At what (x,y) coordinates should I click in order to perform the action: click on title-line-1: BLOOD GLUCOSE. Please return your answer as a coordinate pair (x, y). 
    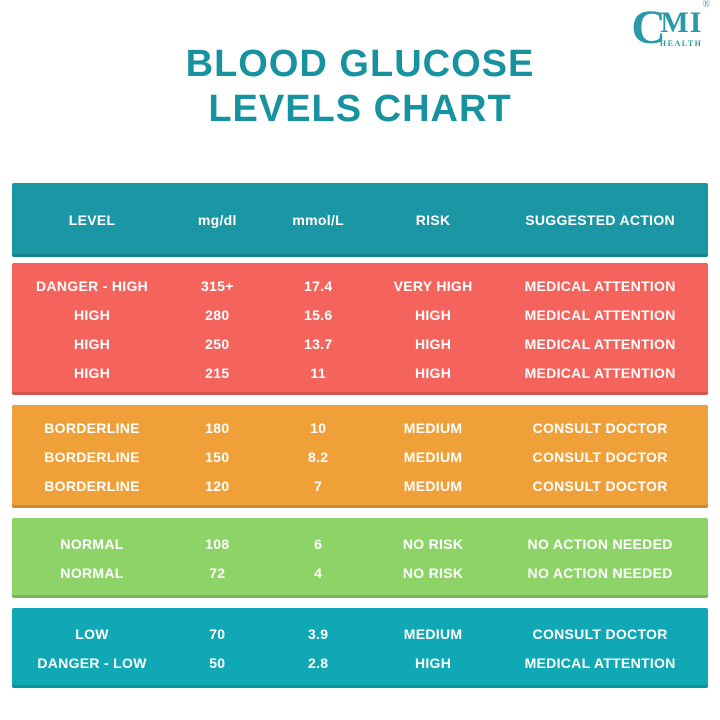
    Looking at the image, I should click on (360, 64).